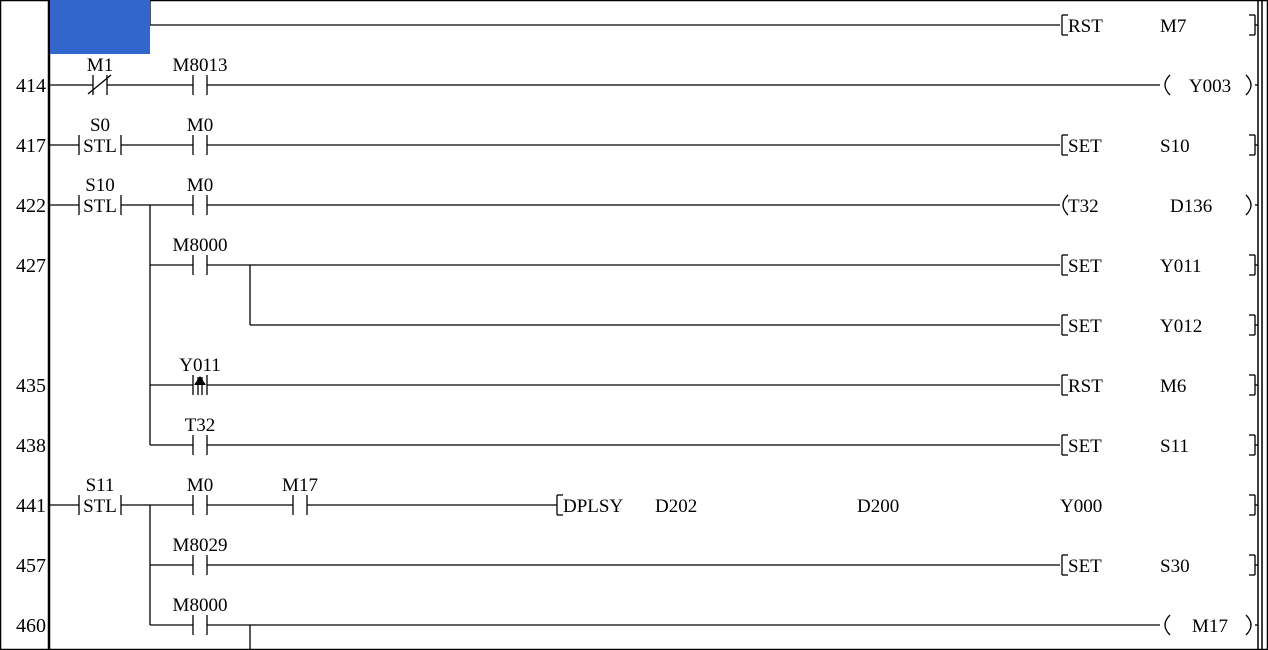  Describe the element at coordinates (200, 380) in the screenshot. I see `rising-edge-arrow-icon` at that location.